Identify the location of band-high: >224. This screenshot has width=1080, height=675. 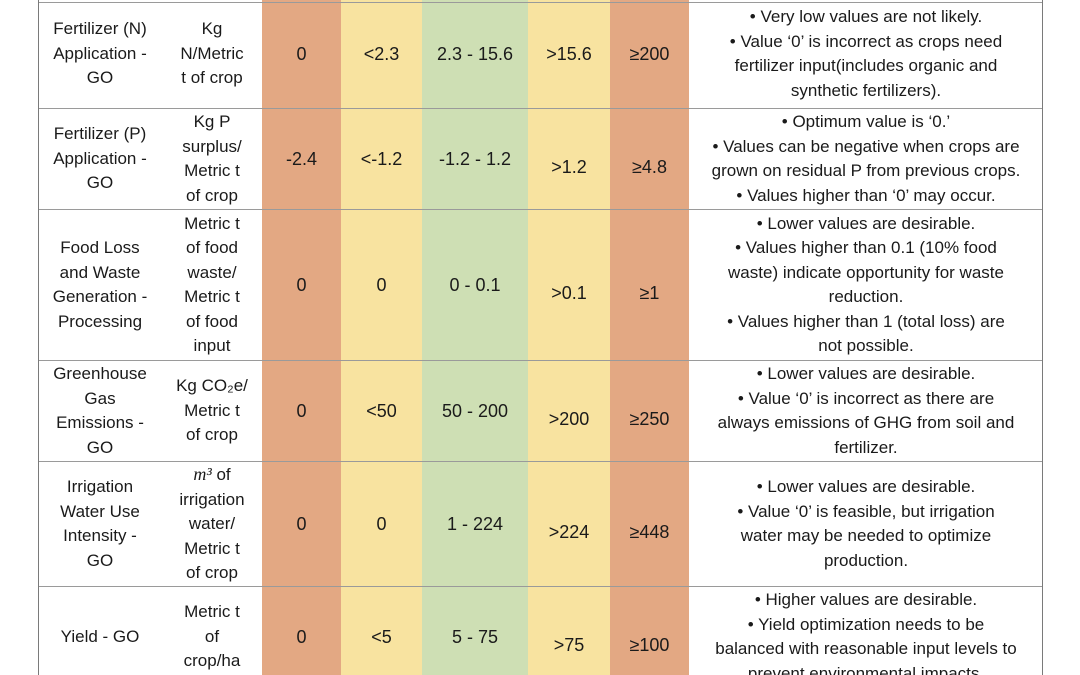
(569, 524).